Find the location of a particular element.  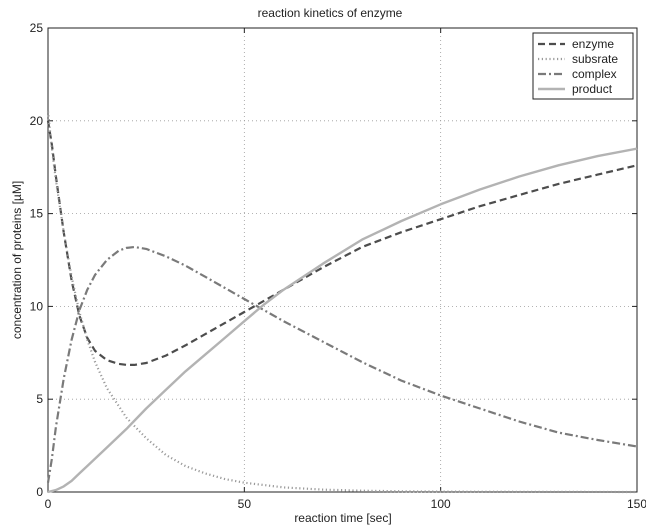

legend-label-complex: complex is located at coordinates (594, 74).